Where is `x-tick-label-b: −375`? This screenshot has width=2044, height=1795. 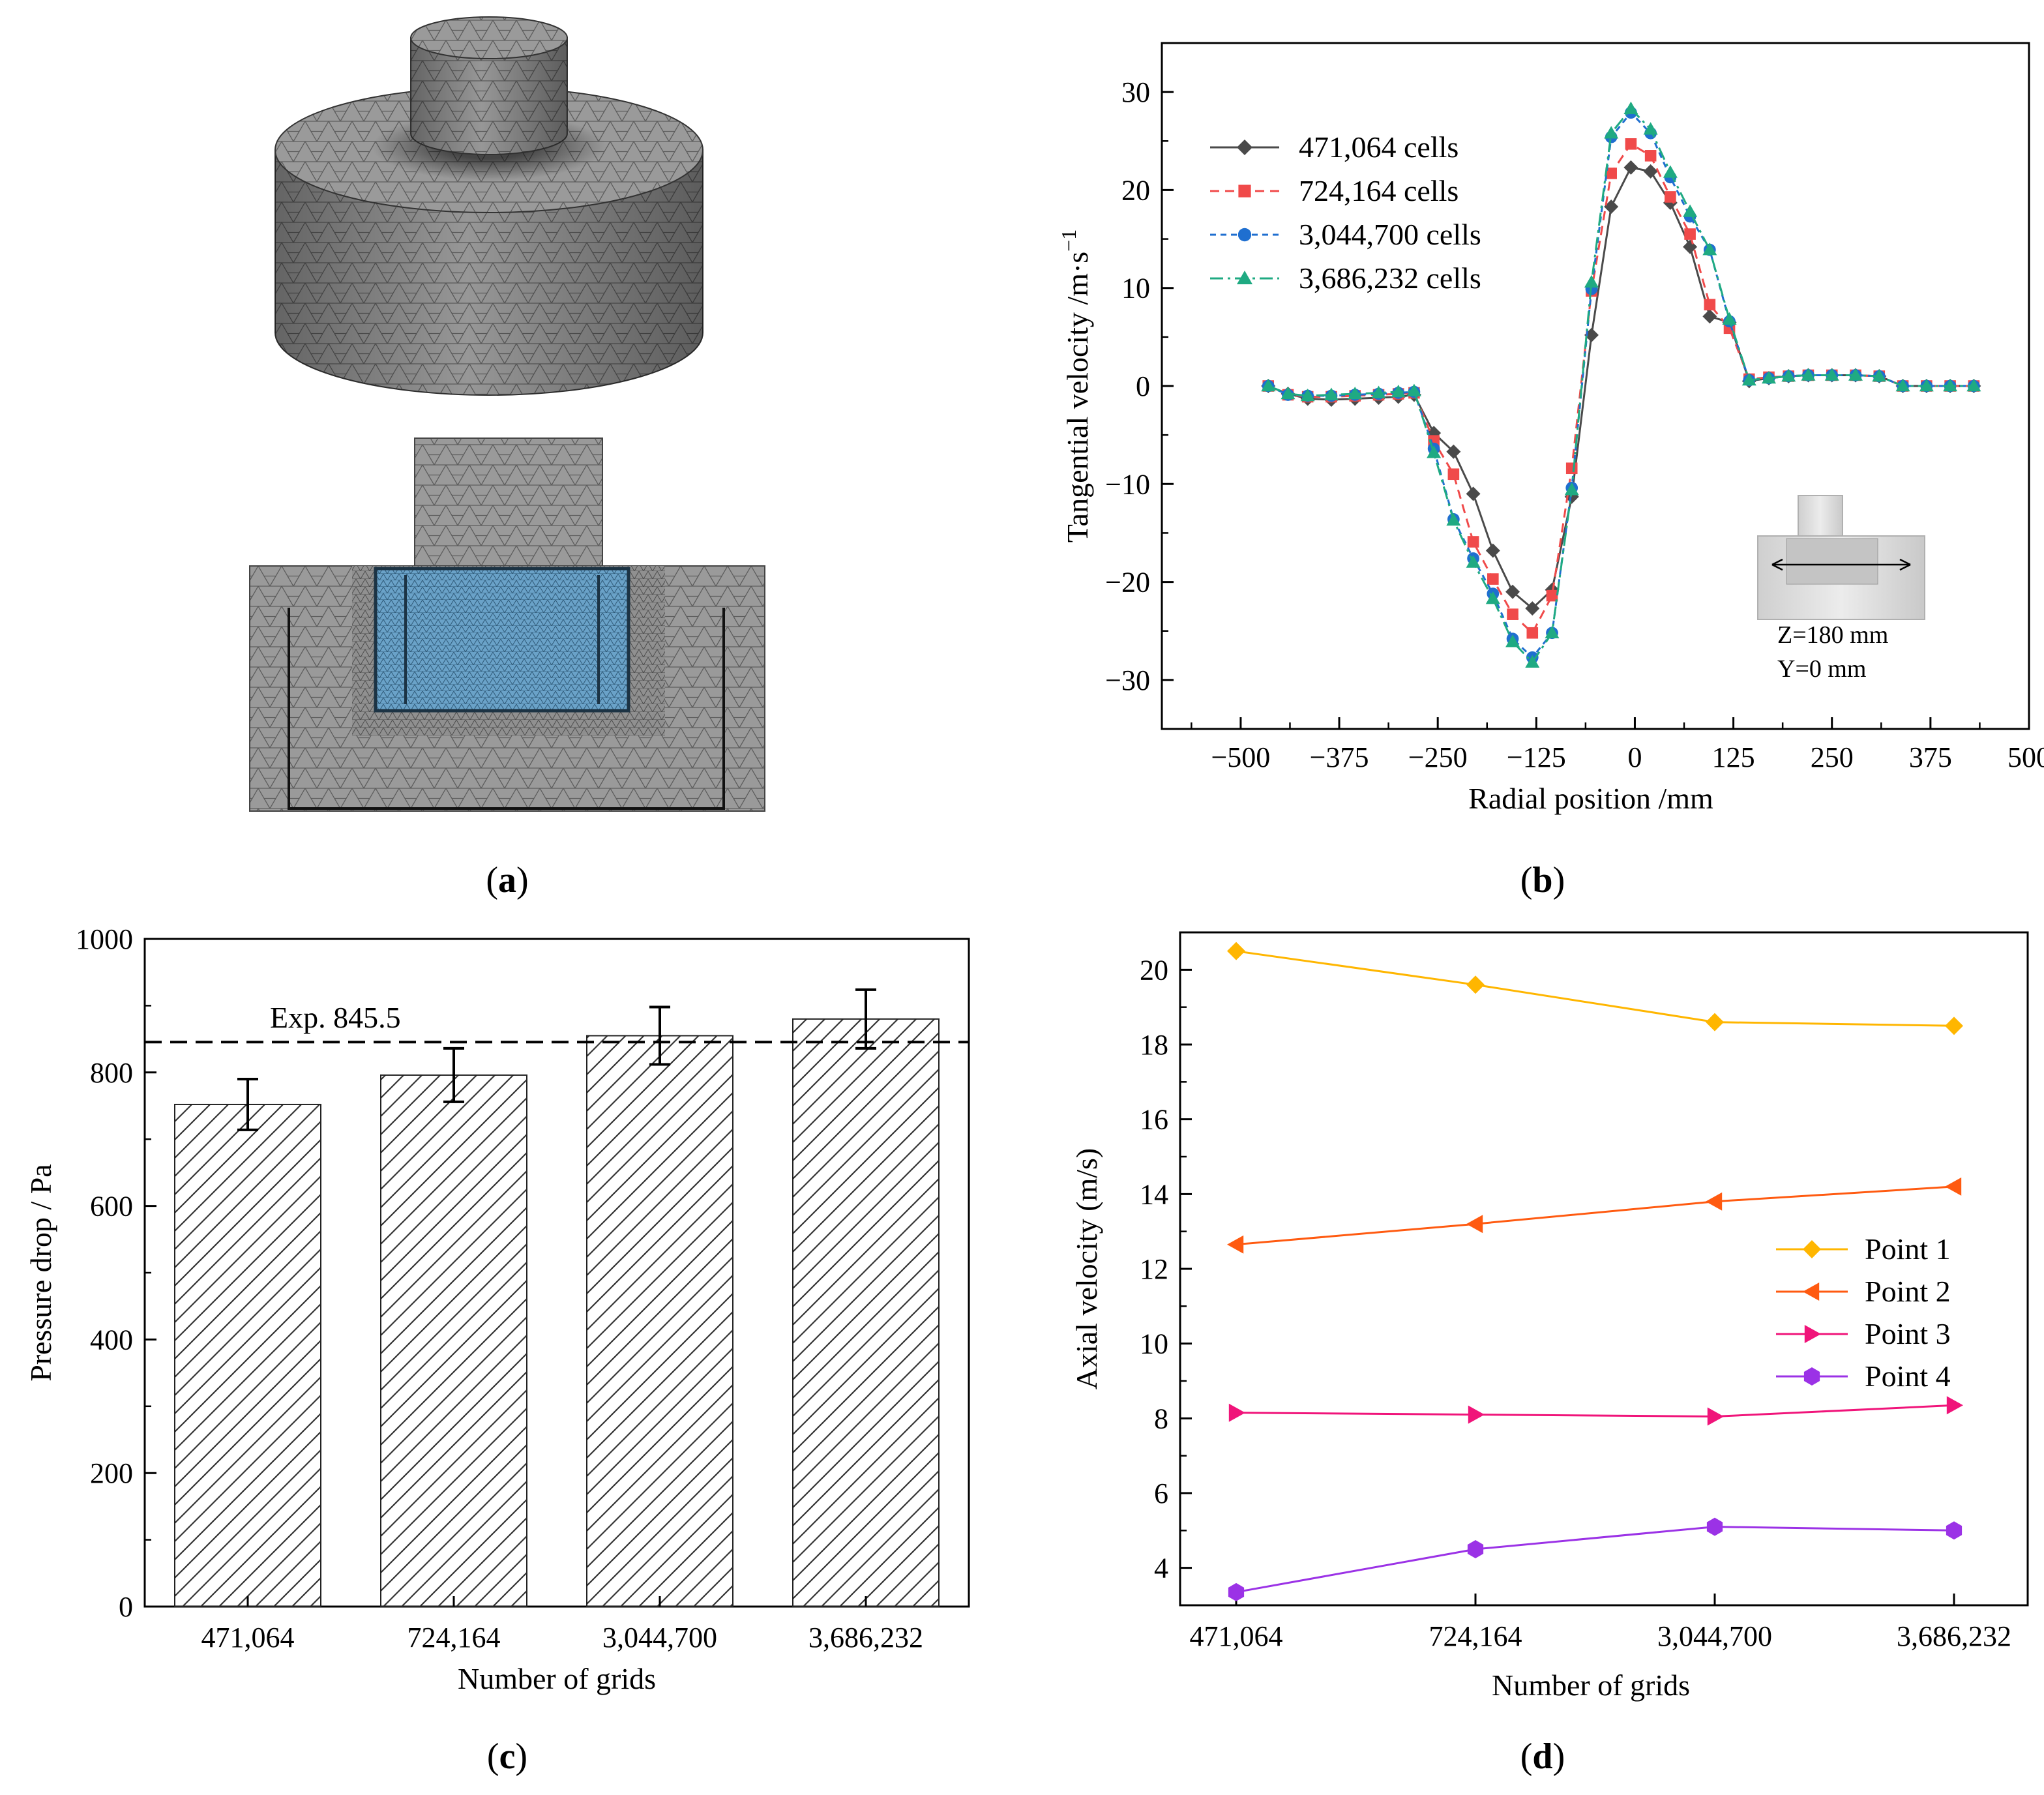
x-tick-label-b: −375 is located at coordinates (1339, 757).